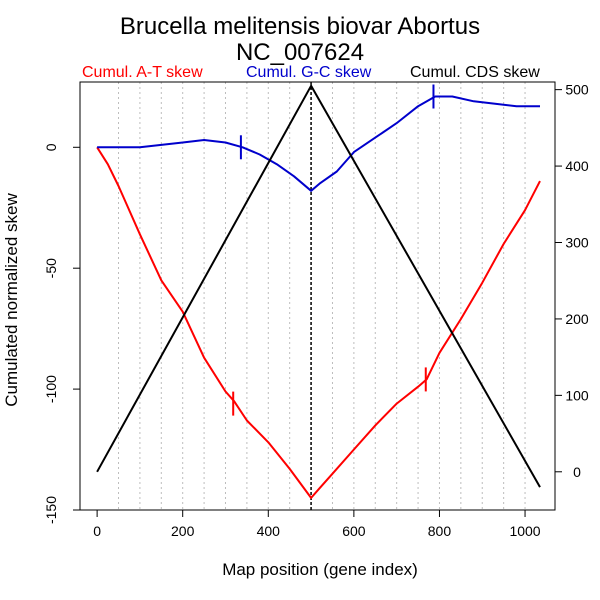  Describe the element at coordinates (577, 472) in the screenshot. I see `y-right-tick-label: 0` at that location.